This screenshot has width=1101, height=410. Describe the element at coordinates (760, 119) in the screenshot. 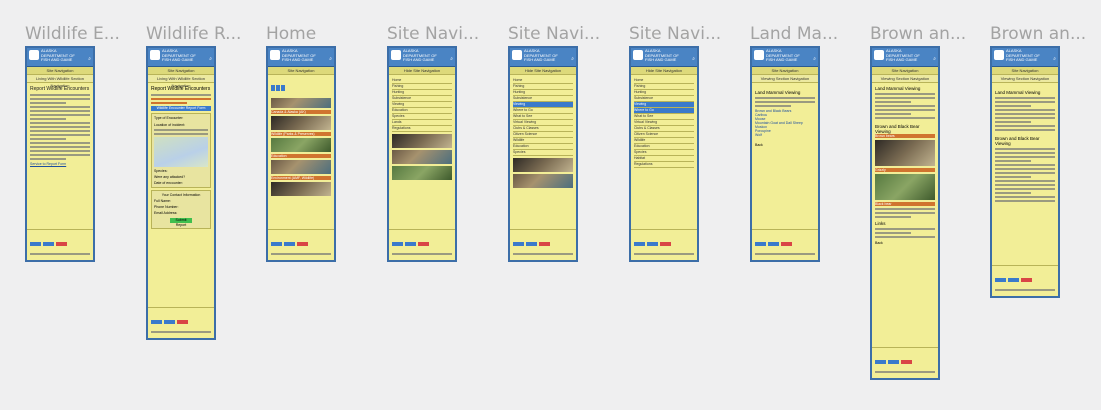

I see `list-item: Moose` at that location.